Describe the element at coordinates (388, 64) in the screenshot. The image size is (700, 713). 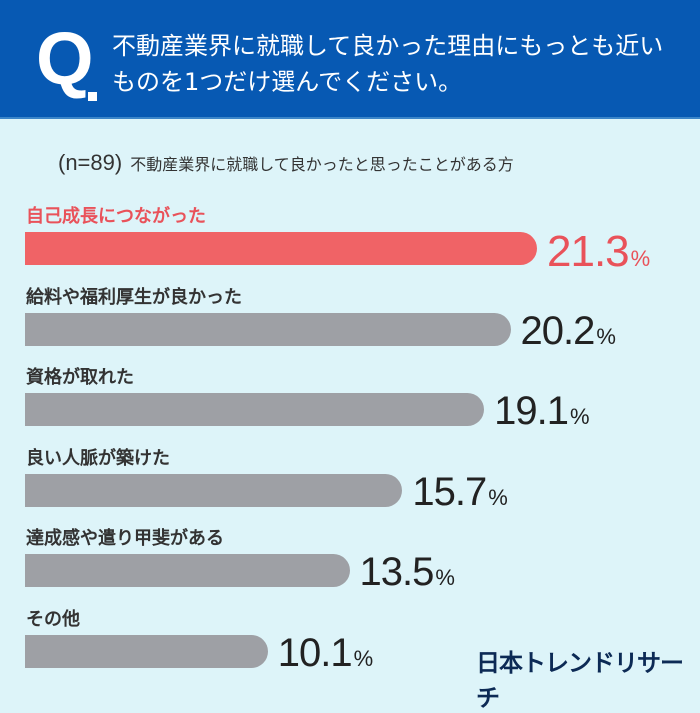
I see `question-text: 不動産業界に就職して良かった理由にもっとも近いものを1つだけ選んでください。` at that location.